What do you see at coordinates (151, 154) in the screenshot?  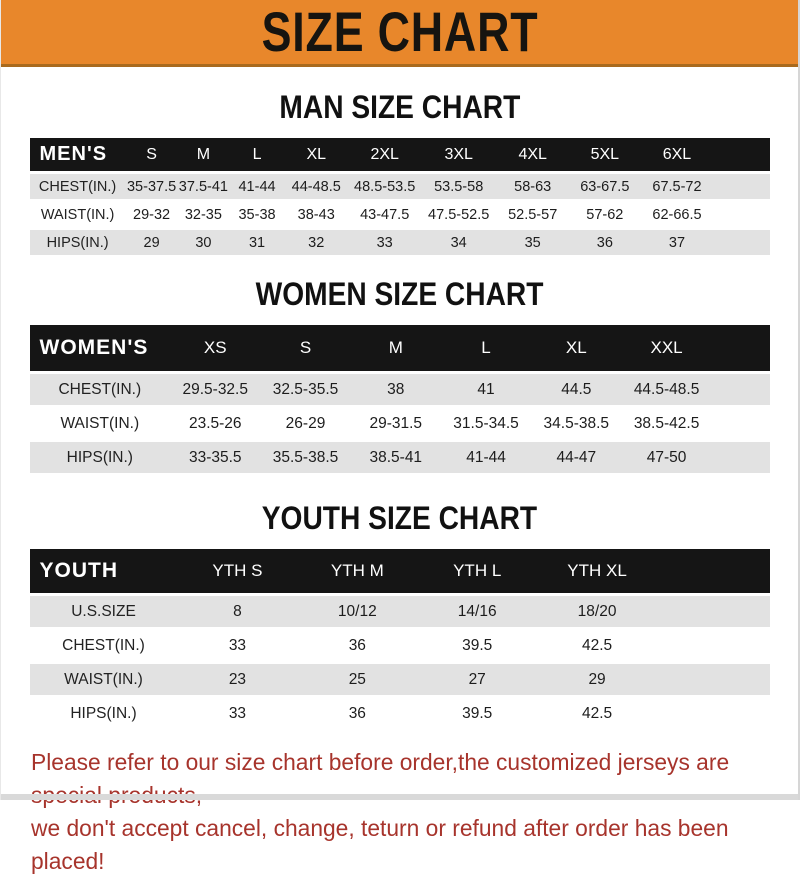 I see `size-header-cell: S` at bounding box center [151, 154].